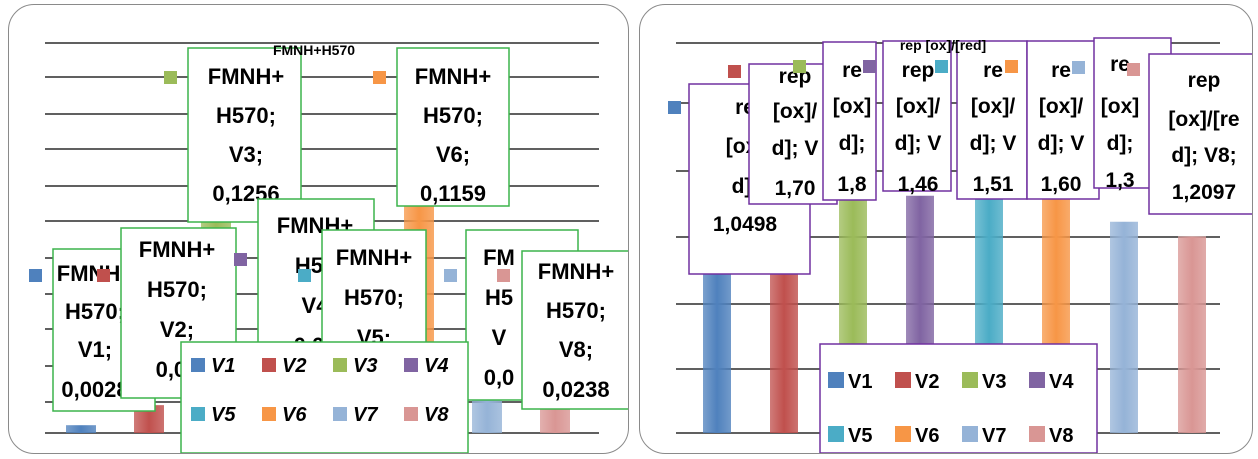 This screenshot has height=459, width=1258. What do you see at coordinates (1192, 334) in the screenshot?
I see `bar-v8` at bounding box center [1192, 334].